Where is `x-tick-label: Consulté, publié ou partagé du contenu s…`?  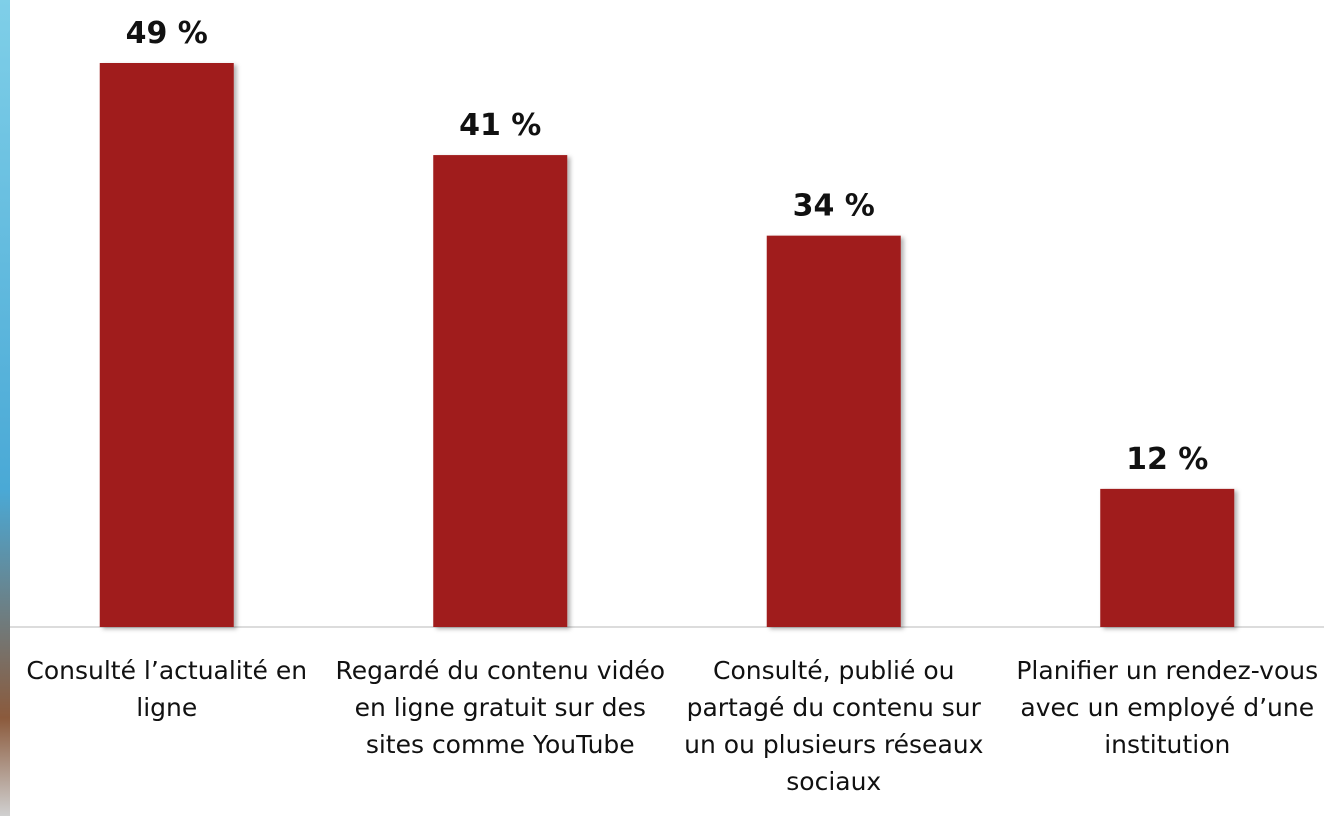
x-tick-label: Consulté, publié ou partagé du contenu s… is located at coordinates (834, 726).